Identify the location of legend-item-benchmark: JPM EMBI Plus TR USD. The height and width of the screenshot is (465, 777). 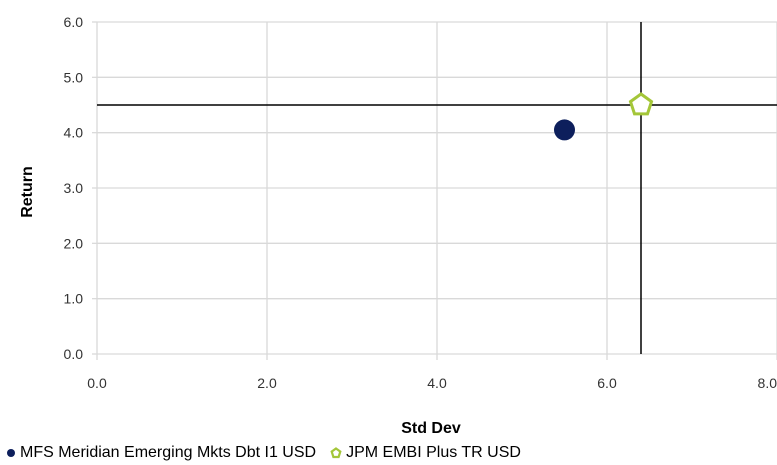
(425, 453).